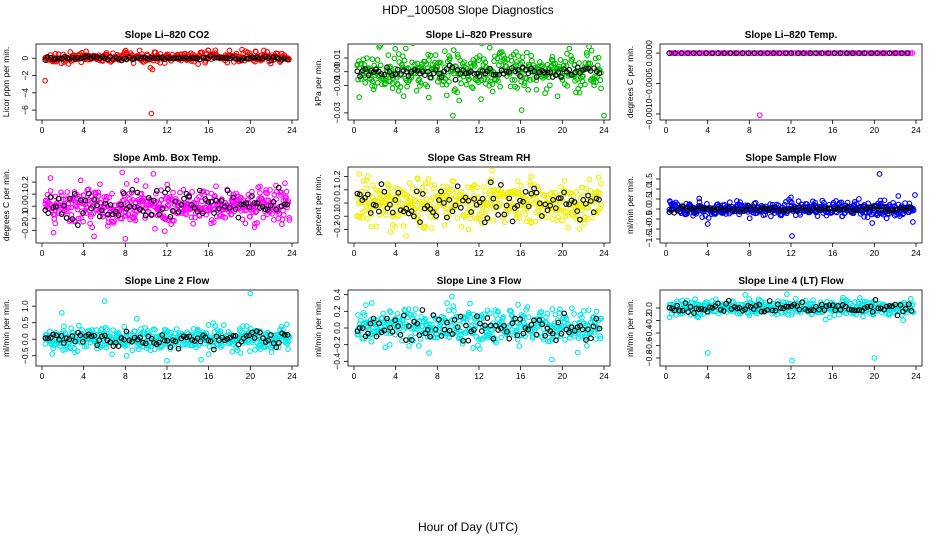 This screenshot has height=540, width=936. Describe the element at coordinates (479, 35) in the screenshot. I see `chart-title: Slope Li–820 Pressure` at that location.